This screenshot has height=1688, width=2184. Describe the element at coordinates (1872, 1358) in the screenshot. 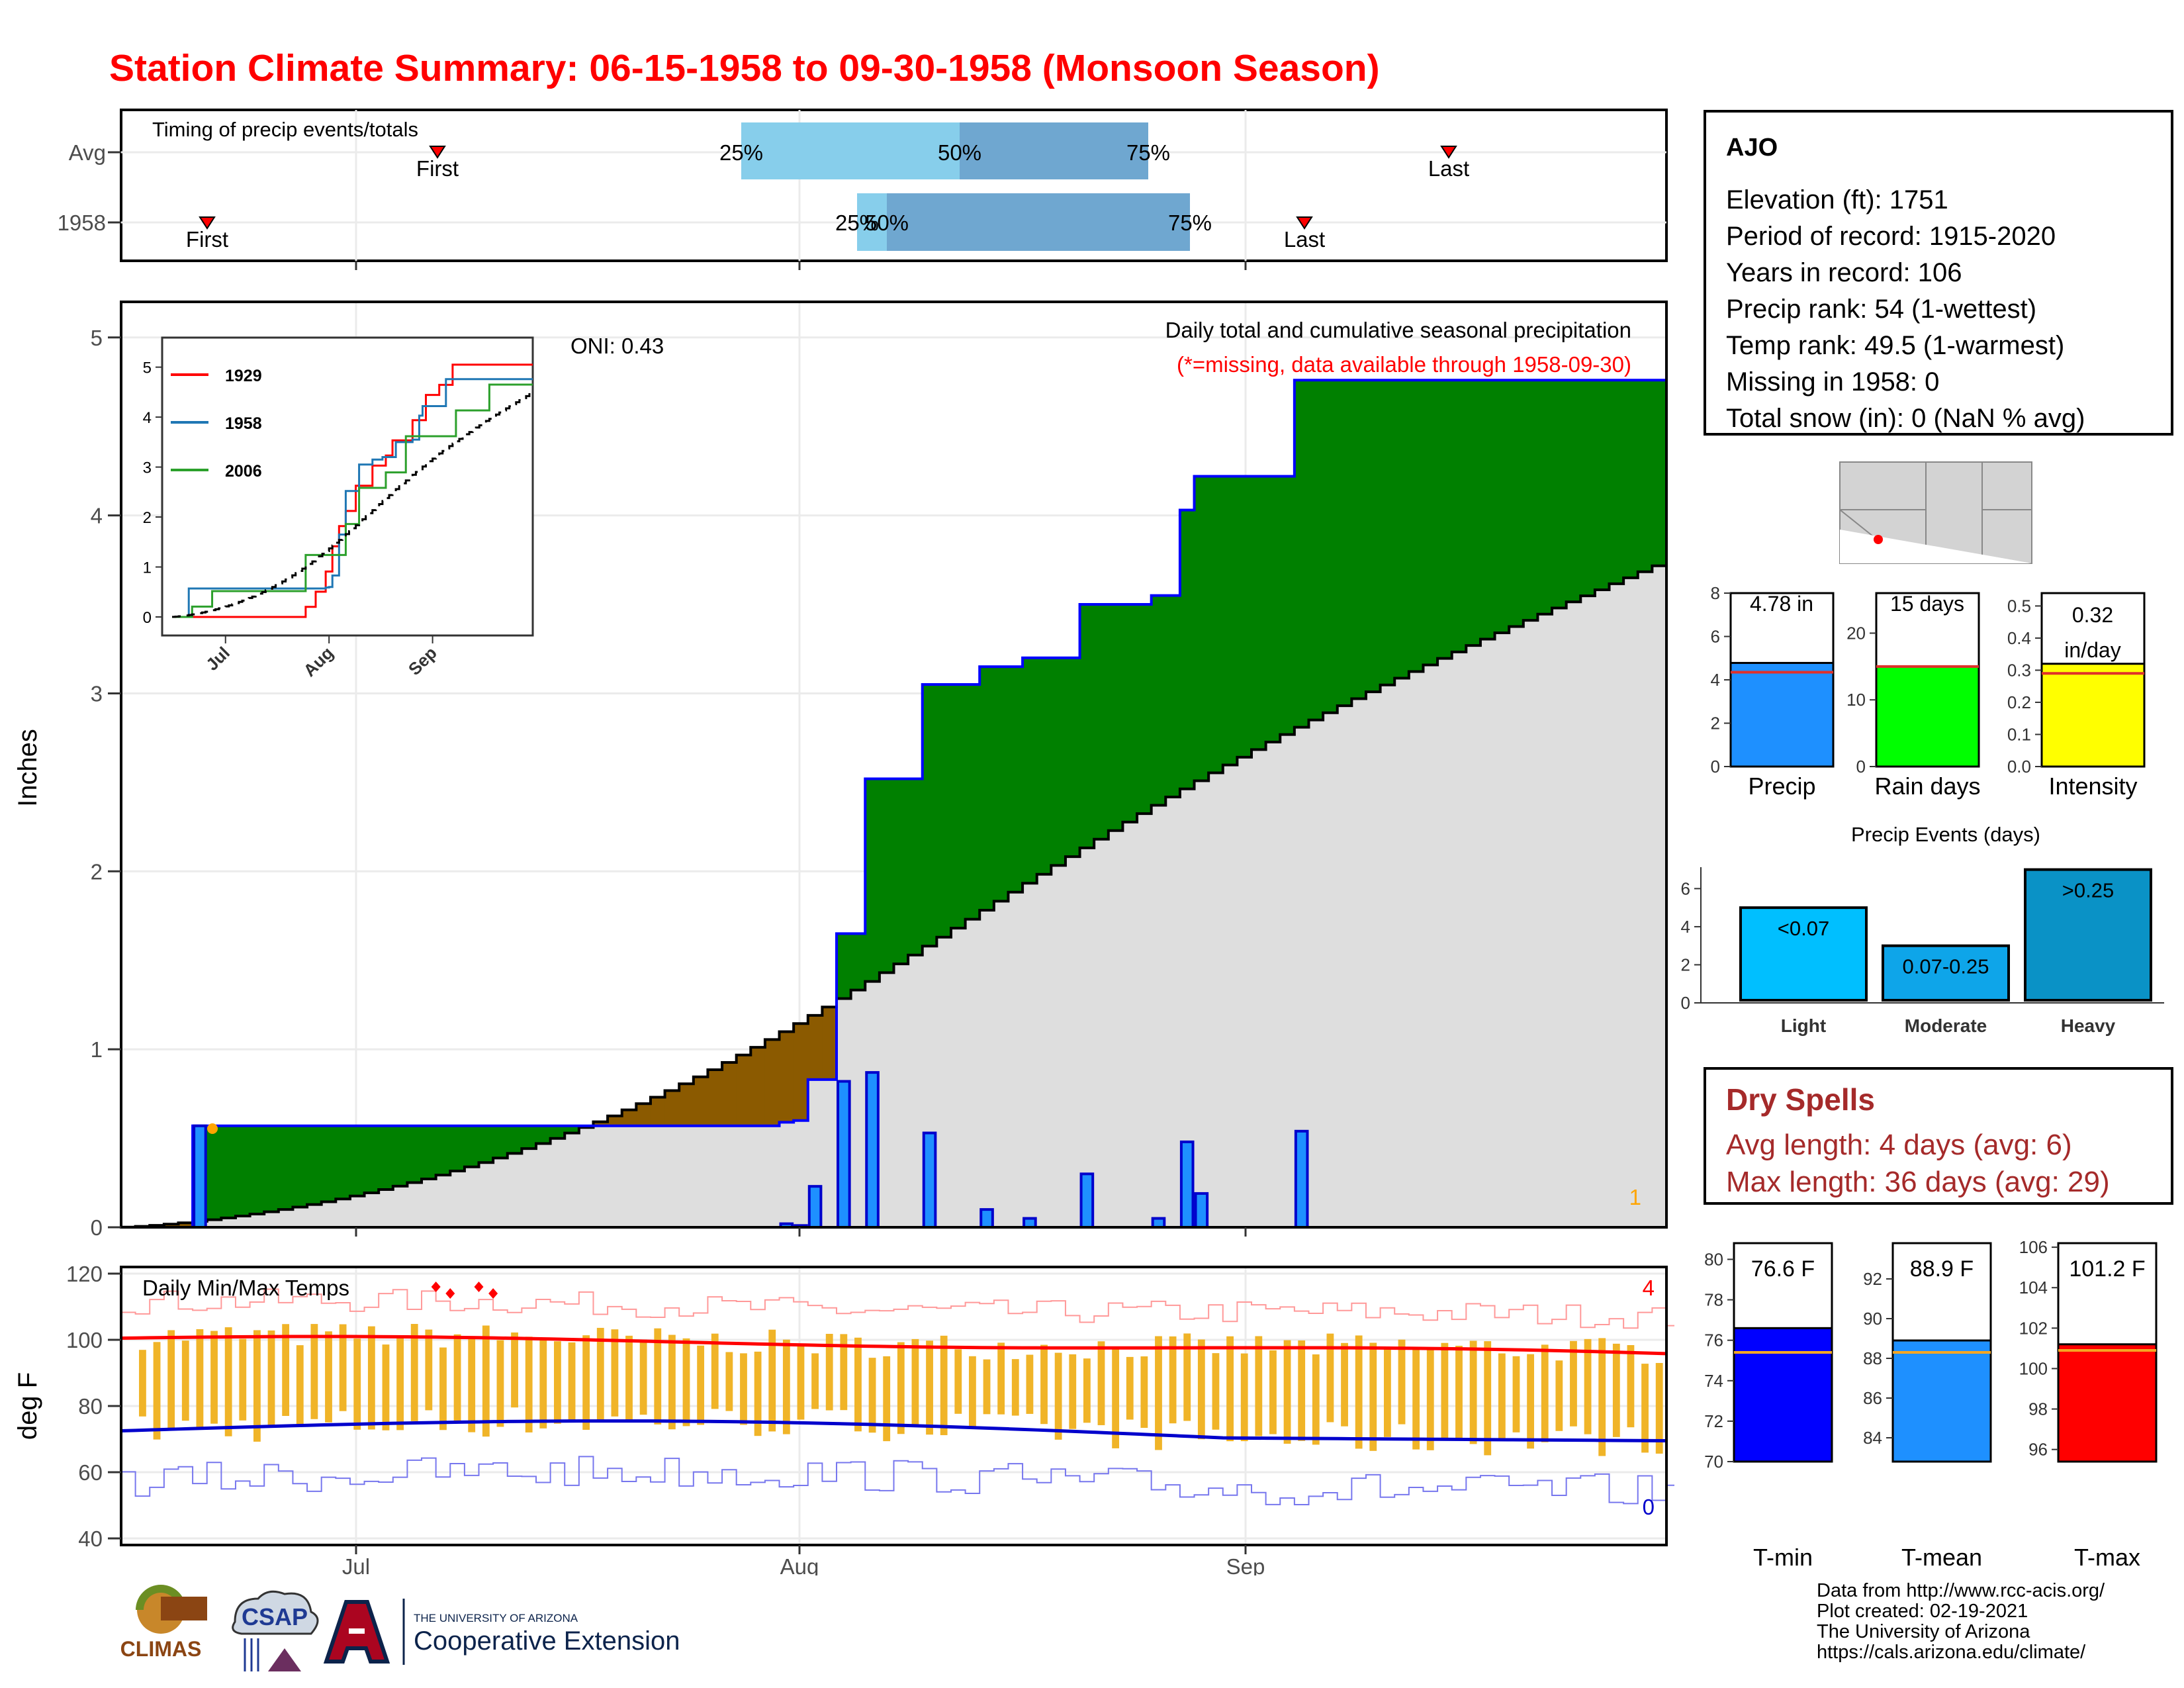

I see `summary-ytick: 88` at that location.